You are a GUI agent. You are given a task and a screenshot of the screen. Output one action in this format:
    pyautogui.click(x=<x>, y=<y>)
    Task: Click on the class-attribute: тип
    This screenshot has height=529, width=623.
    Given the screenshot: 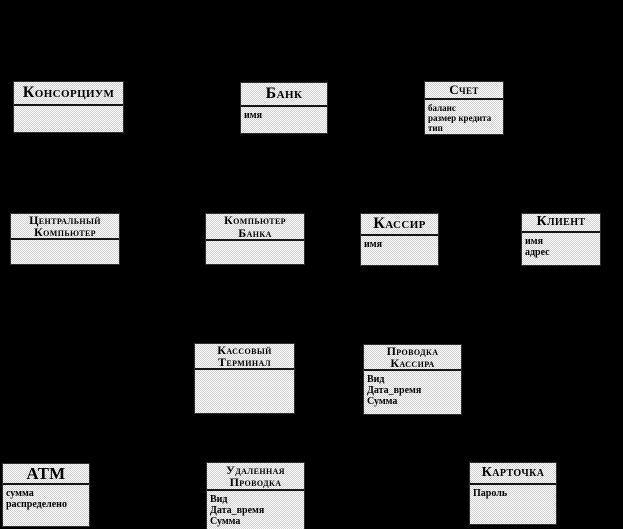 What is the action you would take?
    pyautogui.click(x=435, y=128)
    